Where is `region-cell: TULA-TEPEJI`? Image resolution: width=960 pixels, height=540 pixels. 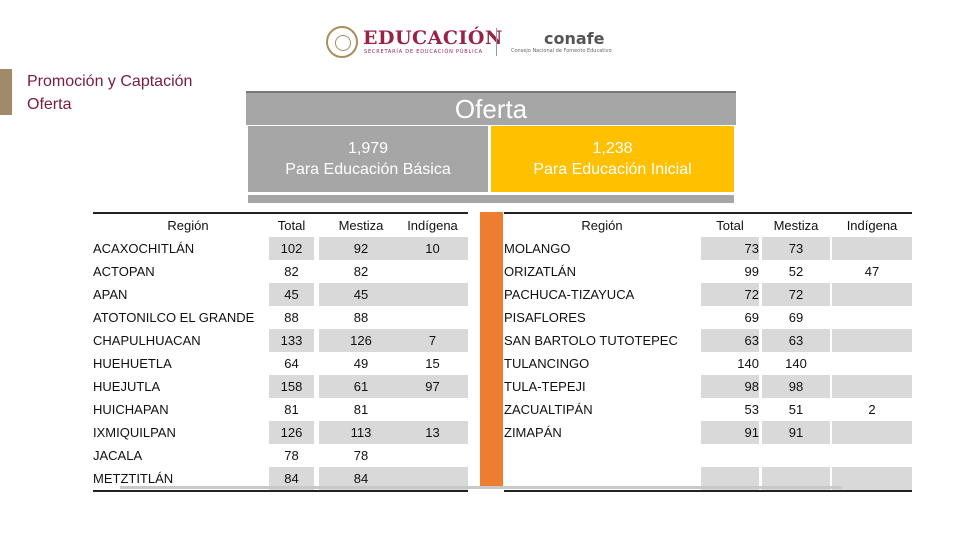
region-cell: TULA-TEPEJI is located at coordinates (545, 386).